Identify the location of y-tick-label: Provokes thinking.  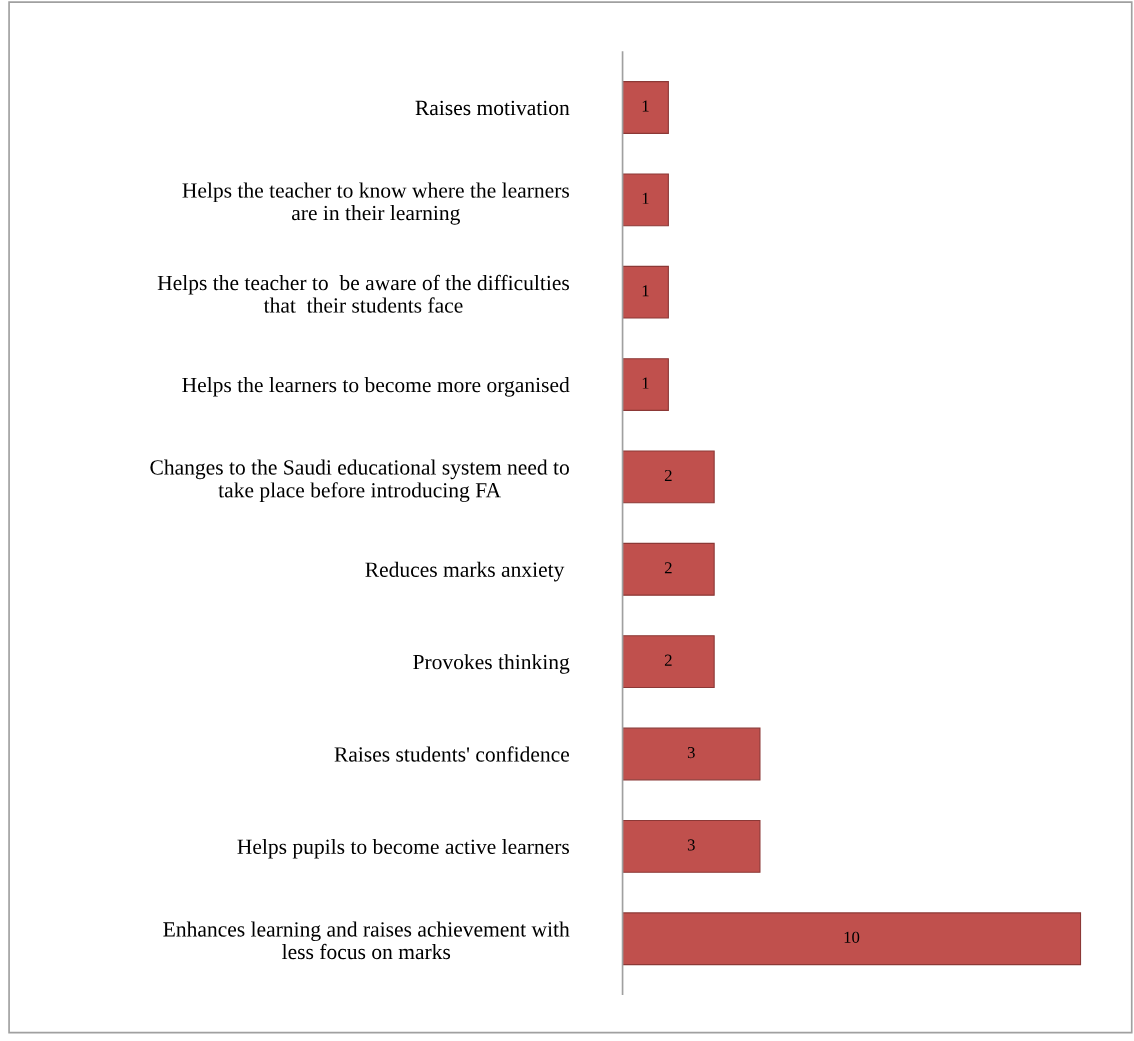
(491, 664).